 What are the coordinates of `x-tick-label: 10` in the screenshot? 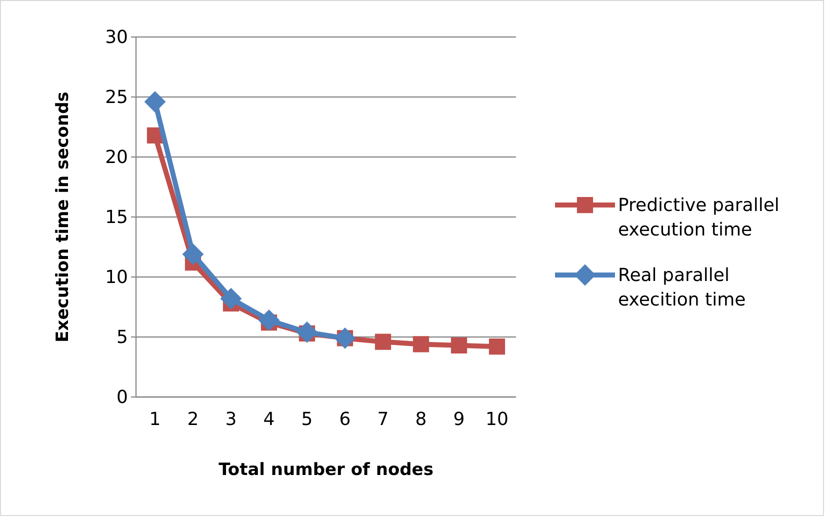 It's located at (497, 419).